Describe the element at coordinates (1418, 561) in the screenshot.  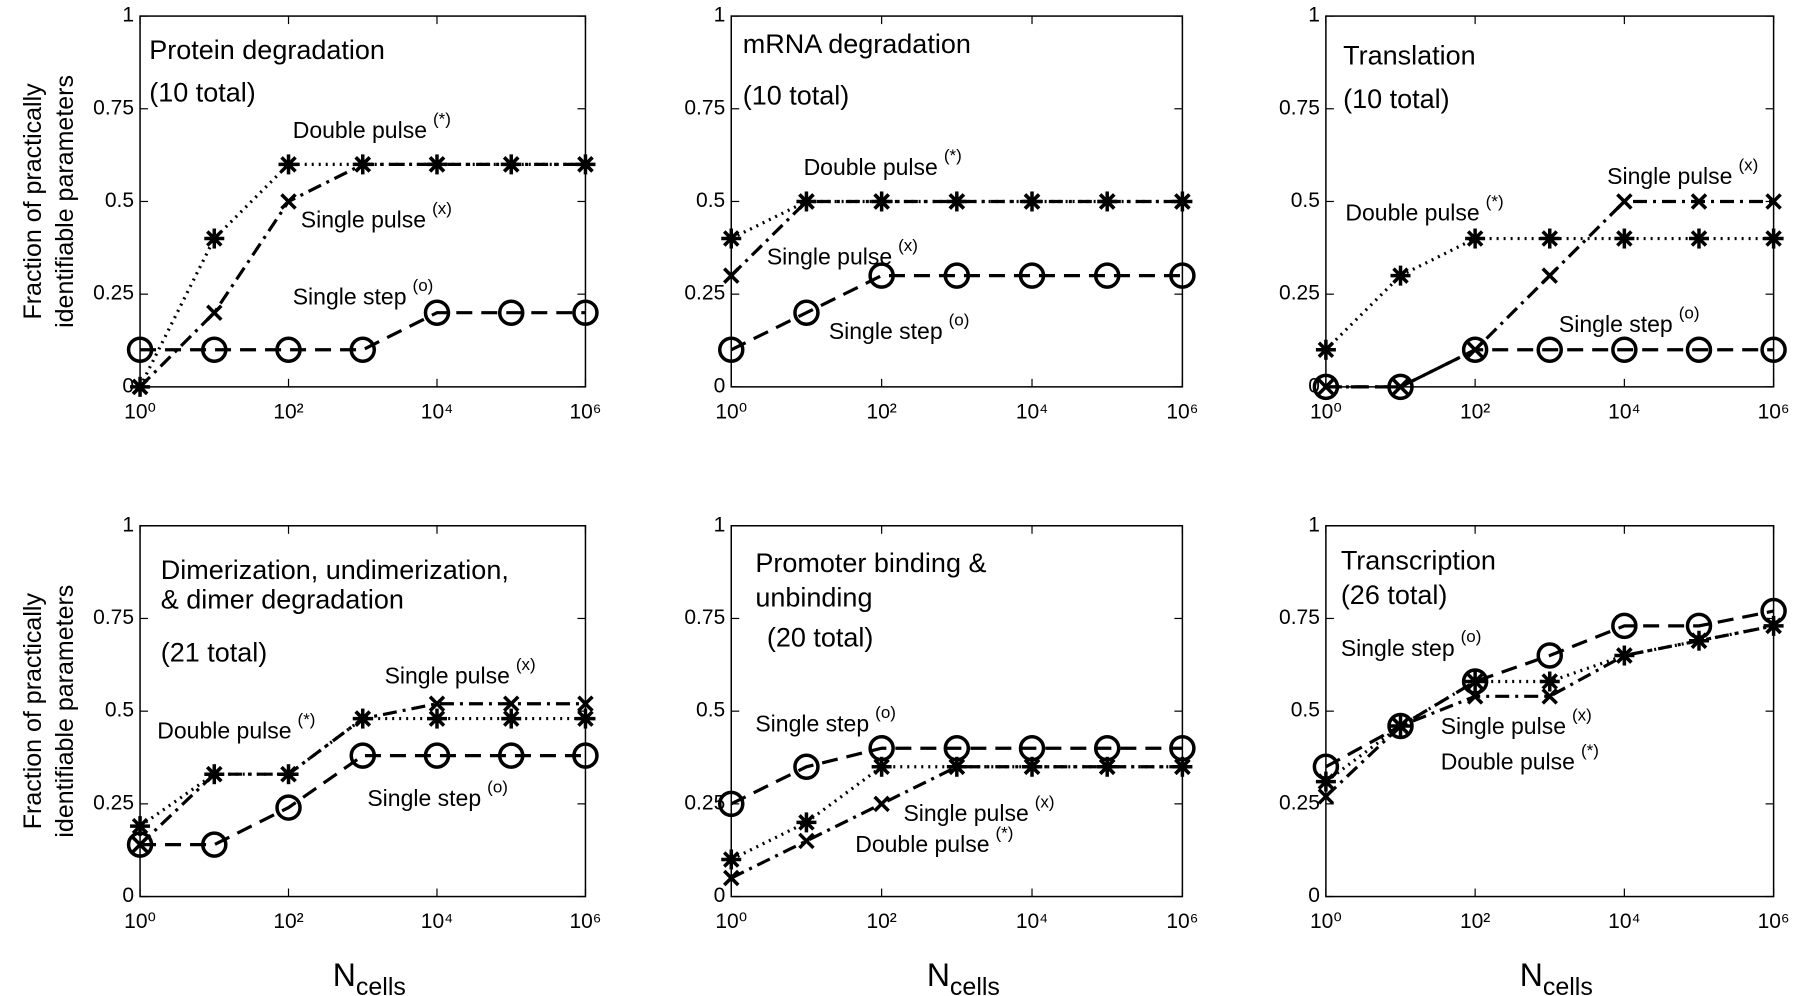
I see `panel-title: Transcription` at that location.